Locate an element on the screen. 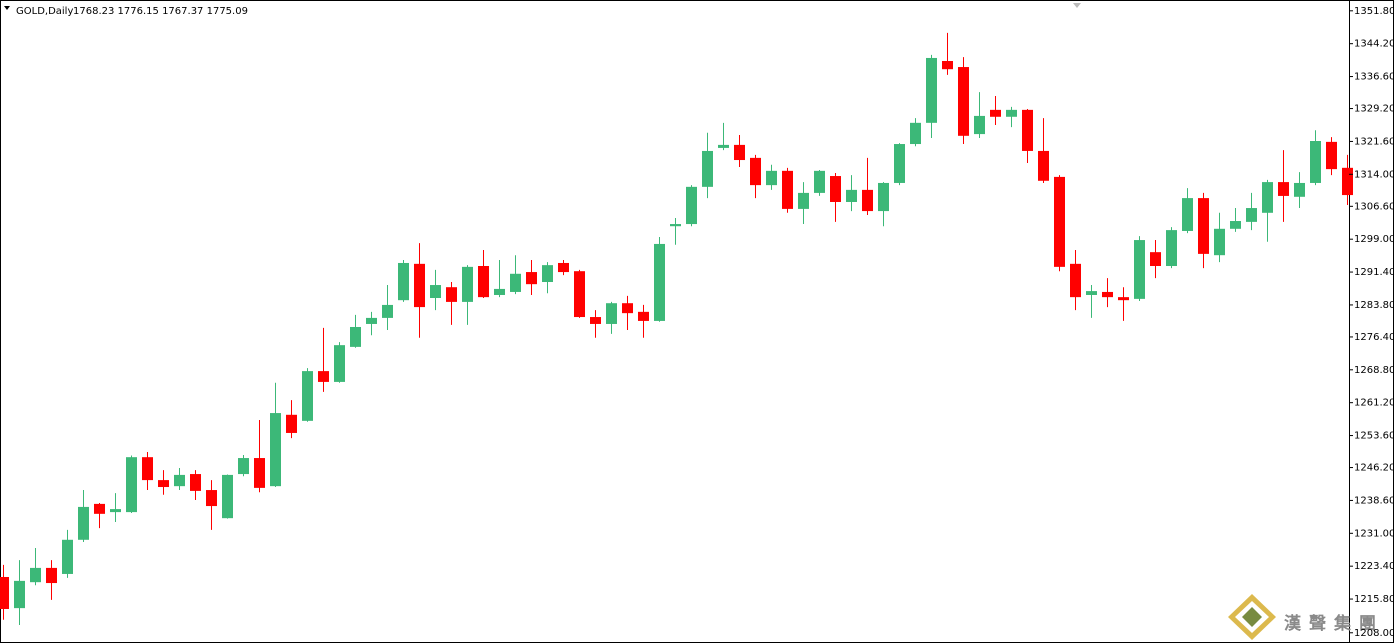  y-tick-label: 1299.00 is located at coordinates (1374, 239).